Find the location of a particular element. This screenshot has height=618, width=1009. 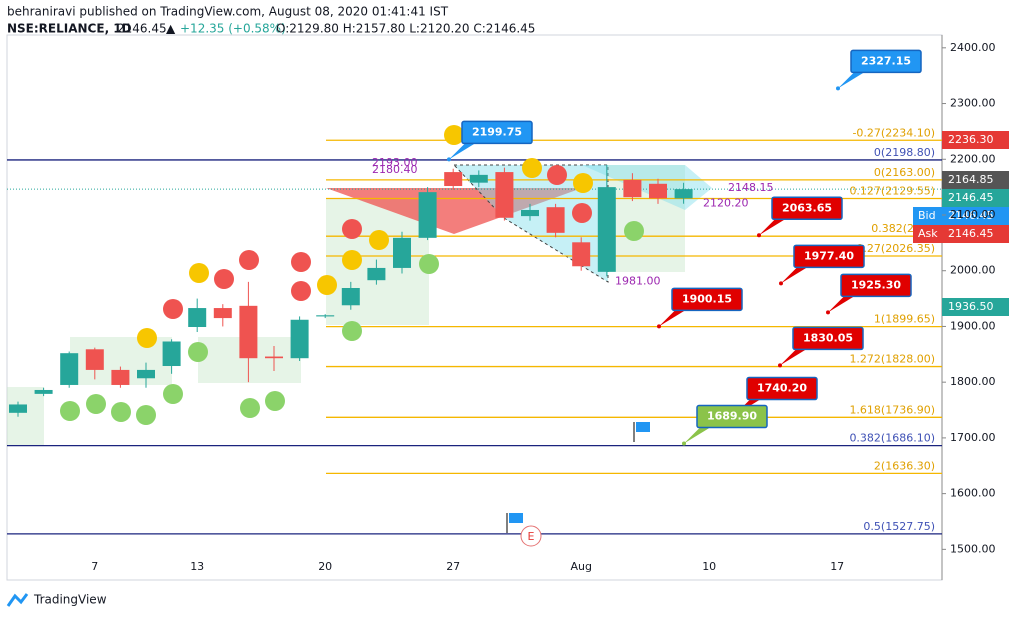

y-tick-label: 1500.00 is located at coordinates (973, 548).